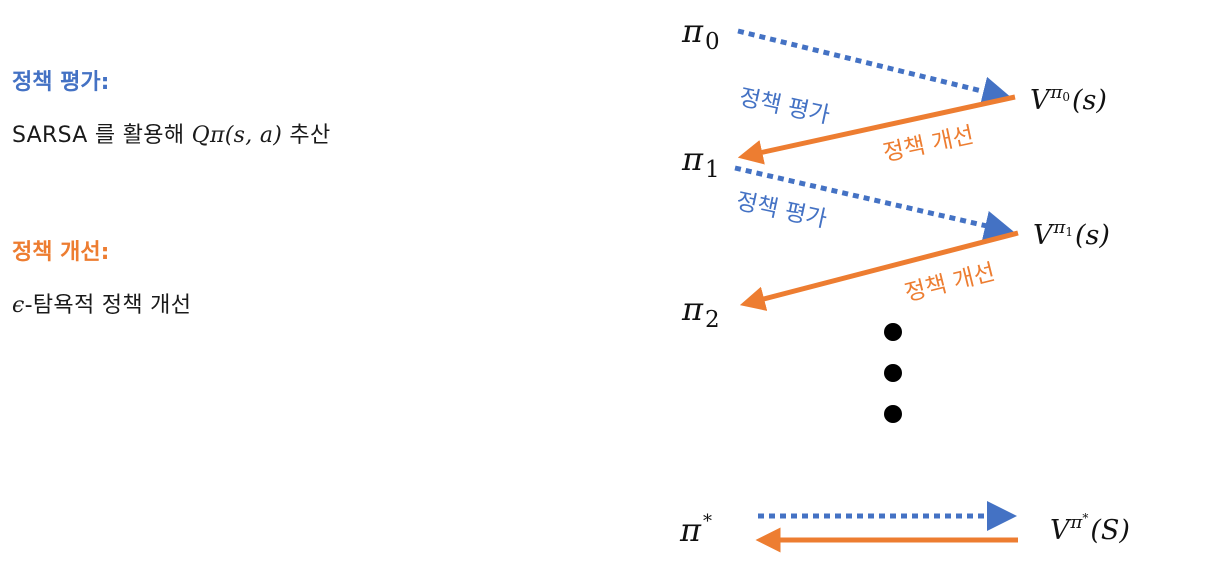  What do you see at coordinates (1090, 528) in the screenshot?
I see `v-pi-star-label: Vπ*(S)` at bounding box center [1090, 528].